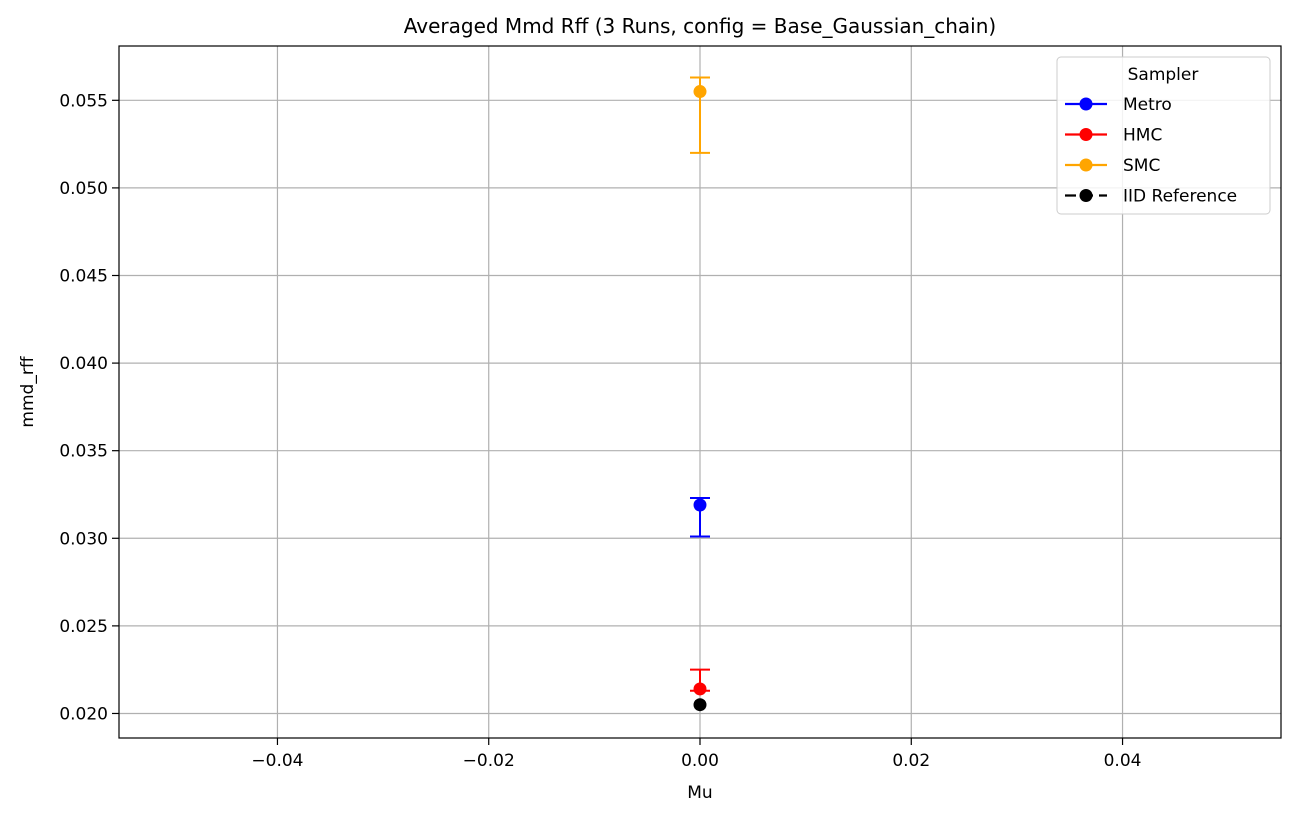 Image resolution: width=1296 pixels, height=817 pixels. I want to click on x-axis-label: Mu, so click(699, 793).